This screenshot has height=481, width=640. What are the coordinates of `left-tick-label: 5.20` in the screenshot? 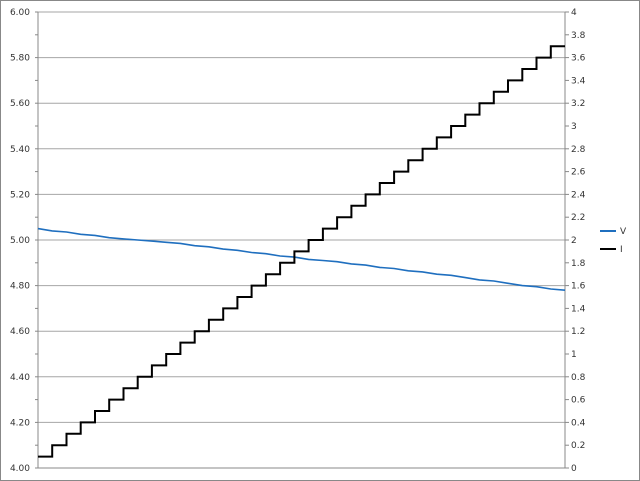 It's located at (20, 195).